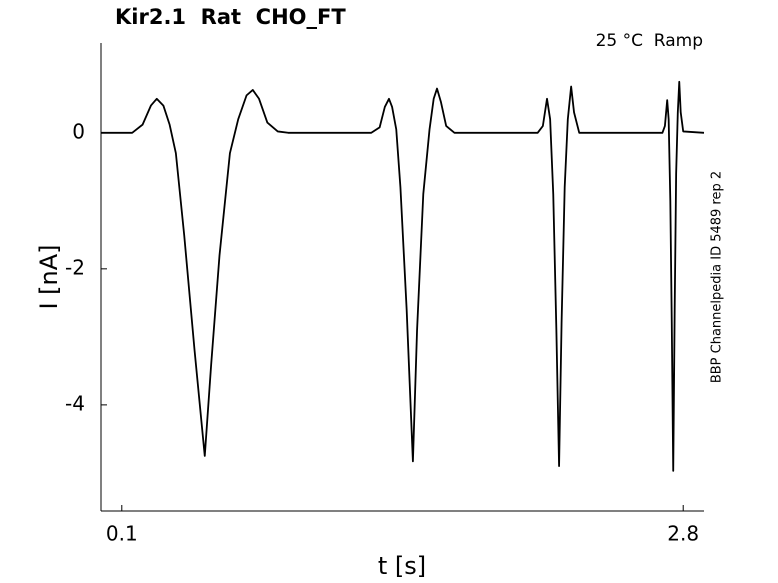 The image size is (778, 583). Describe the element at coordinates (717, 277) in the screenshot. I see `source-note: BBP Channelpedia ID 5489 rep 2` at that location.